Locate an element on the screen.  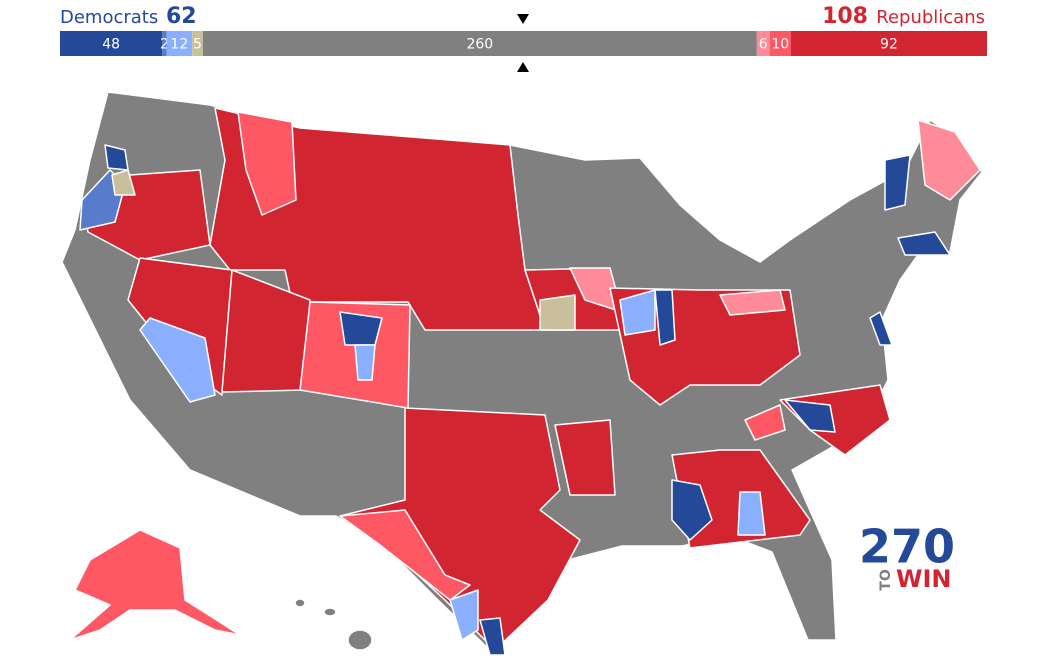
seat-count: 48 is located at coordinates (111, 45).